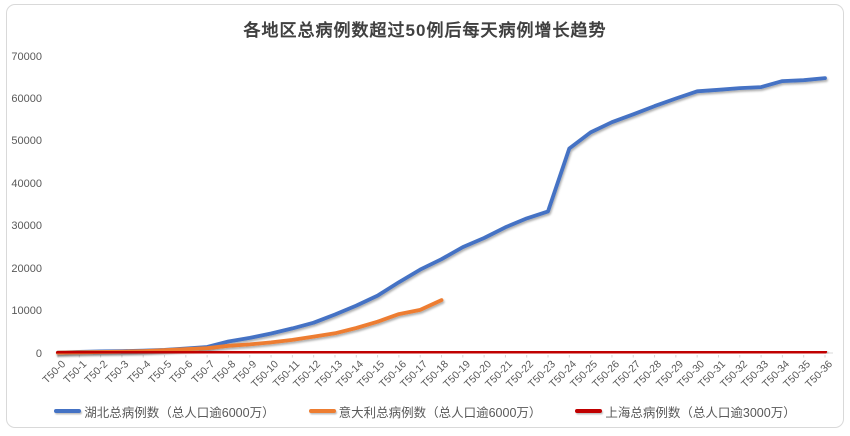  What do you see at coordinates (26, 268) in the screenshot?
I see `y-tick-label: 20000` at bounding box center [26, 268].